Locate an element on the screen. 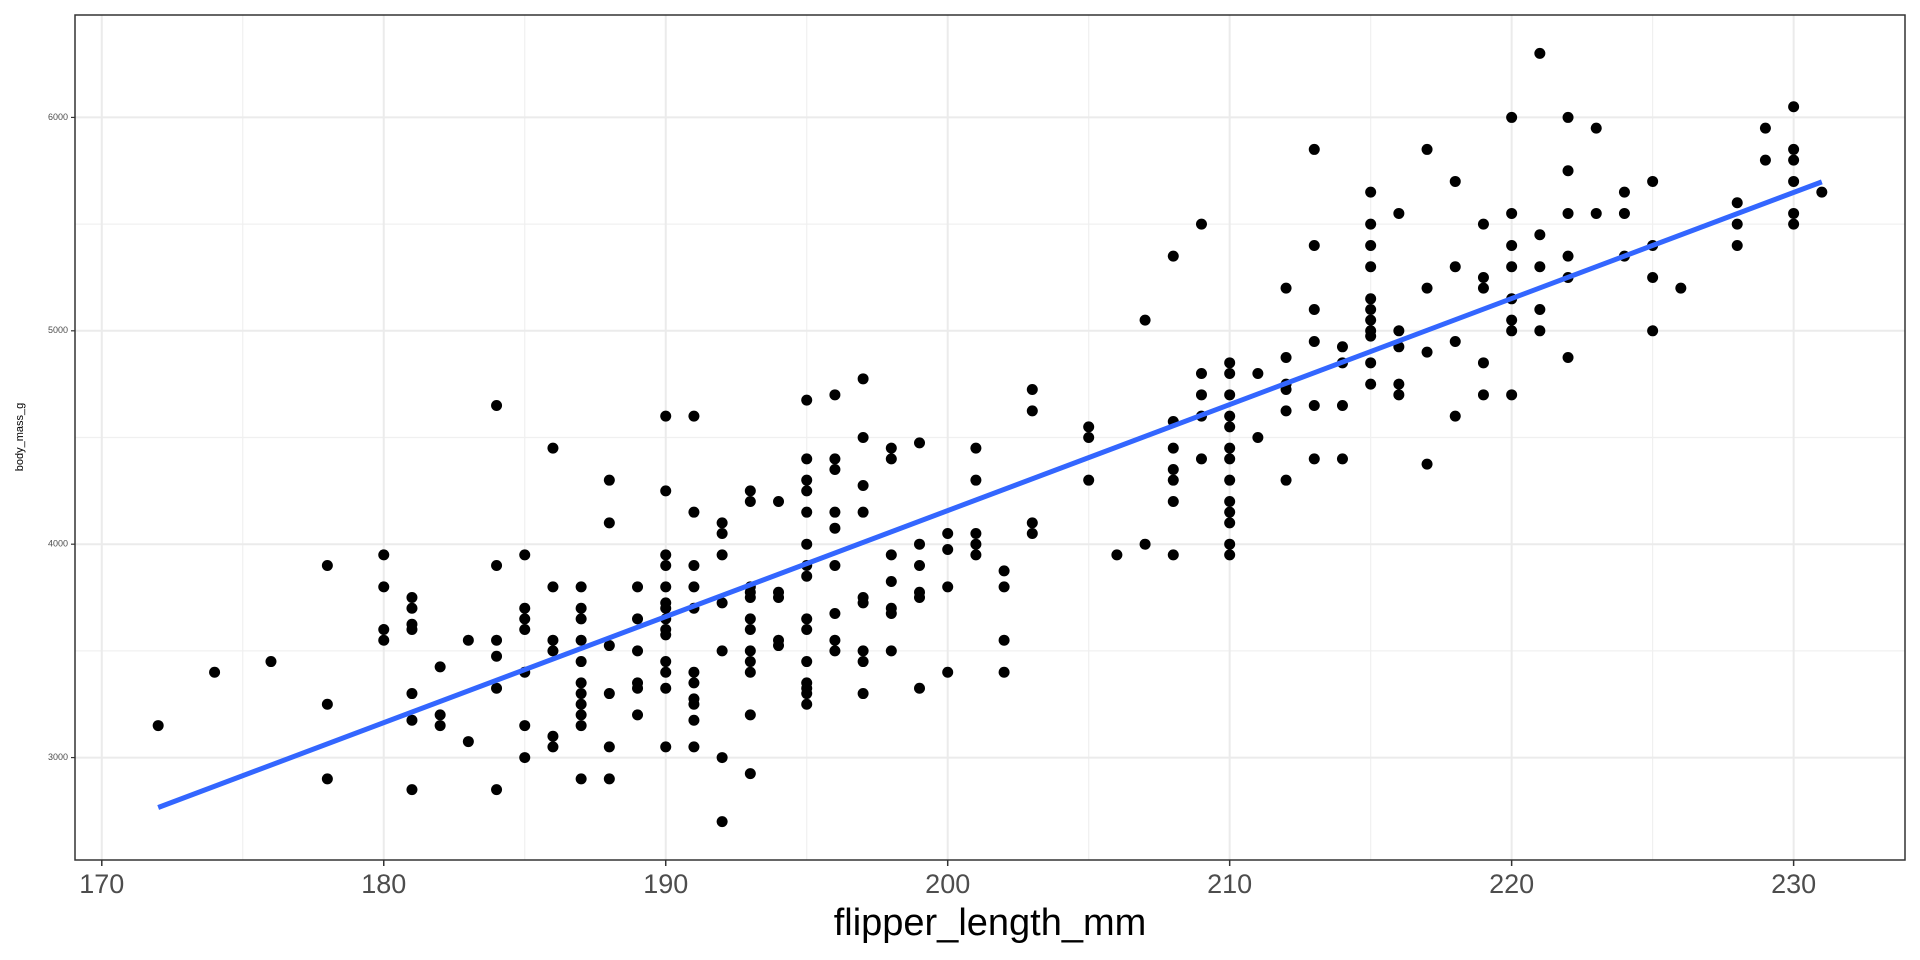 Image resolution: width=1920 pixels, height=960 pixels. x-tick-label: 210 is located at coordinates (1229, 884).